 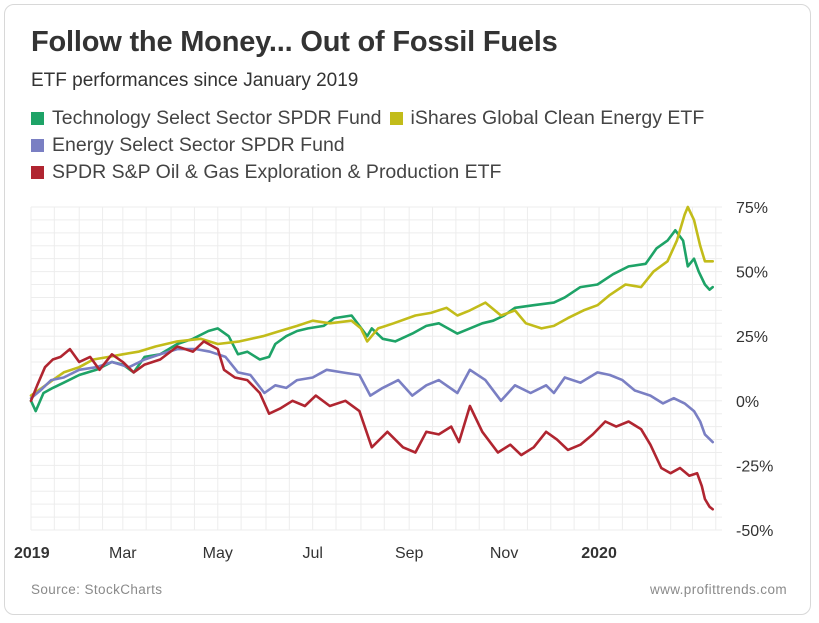 I want to click on y-tick-label: -25%, so click(x=754, y=466).